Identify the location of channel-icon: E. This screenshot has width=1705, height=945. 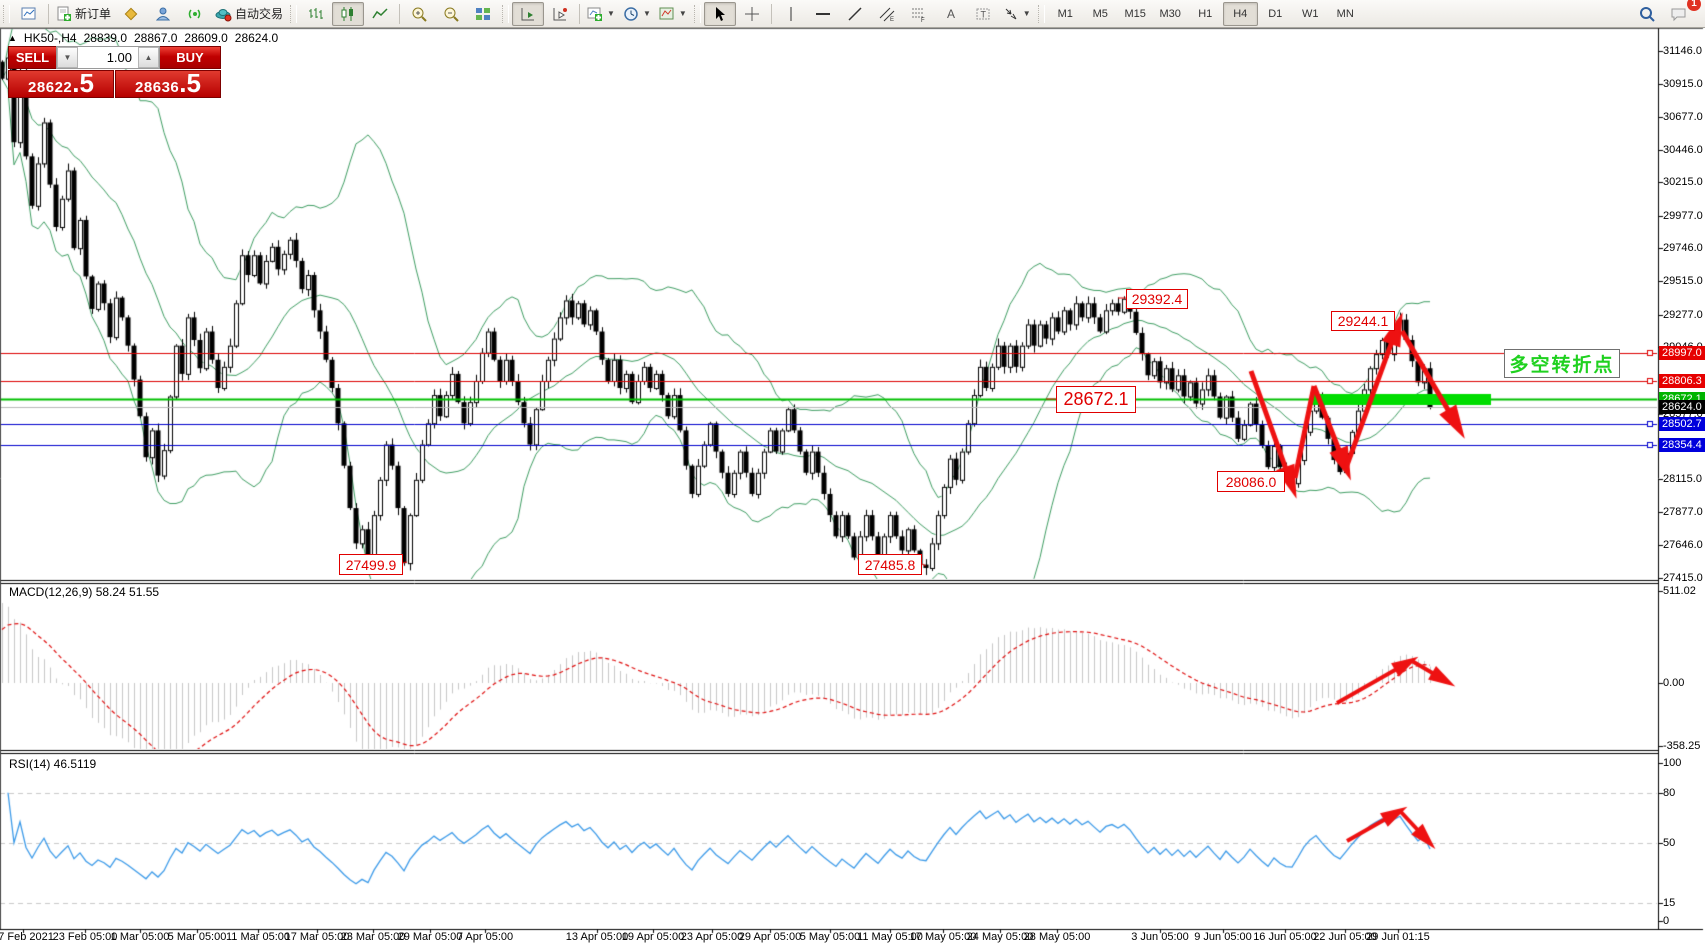
(887, 14).